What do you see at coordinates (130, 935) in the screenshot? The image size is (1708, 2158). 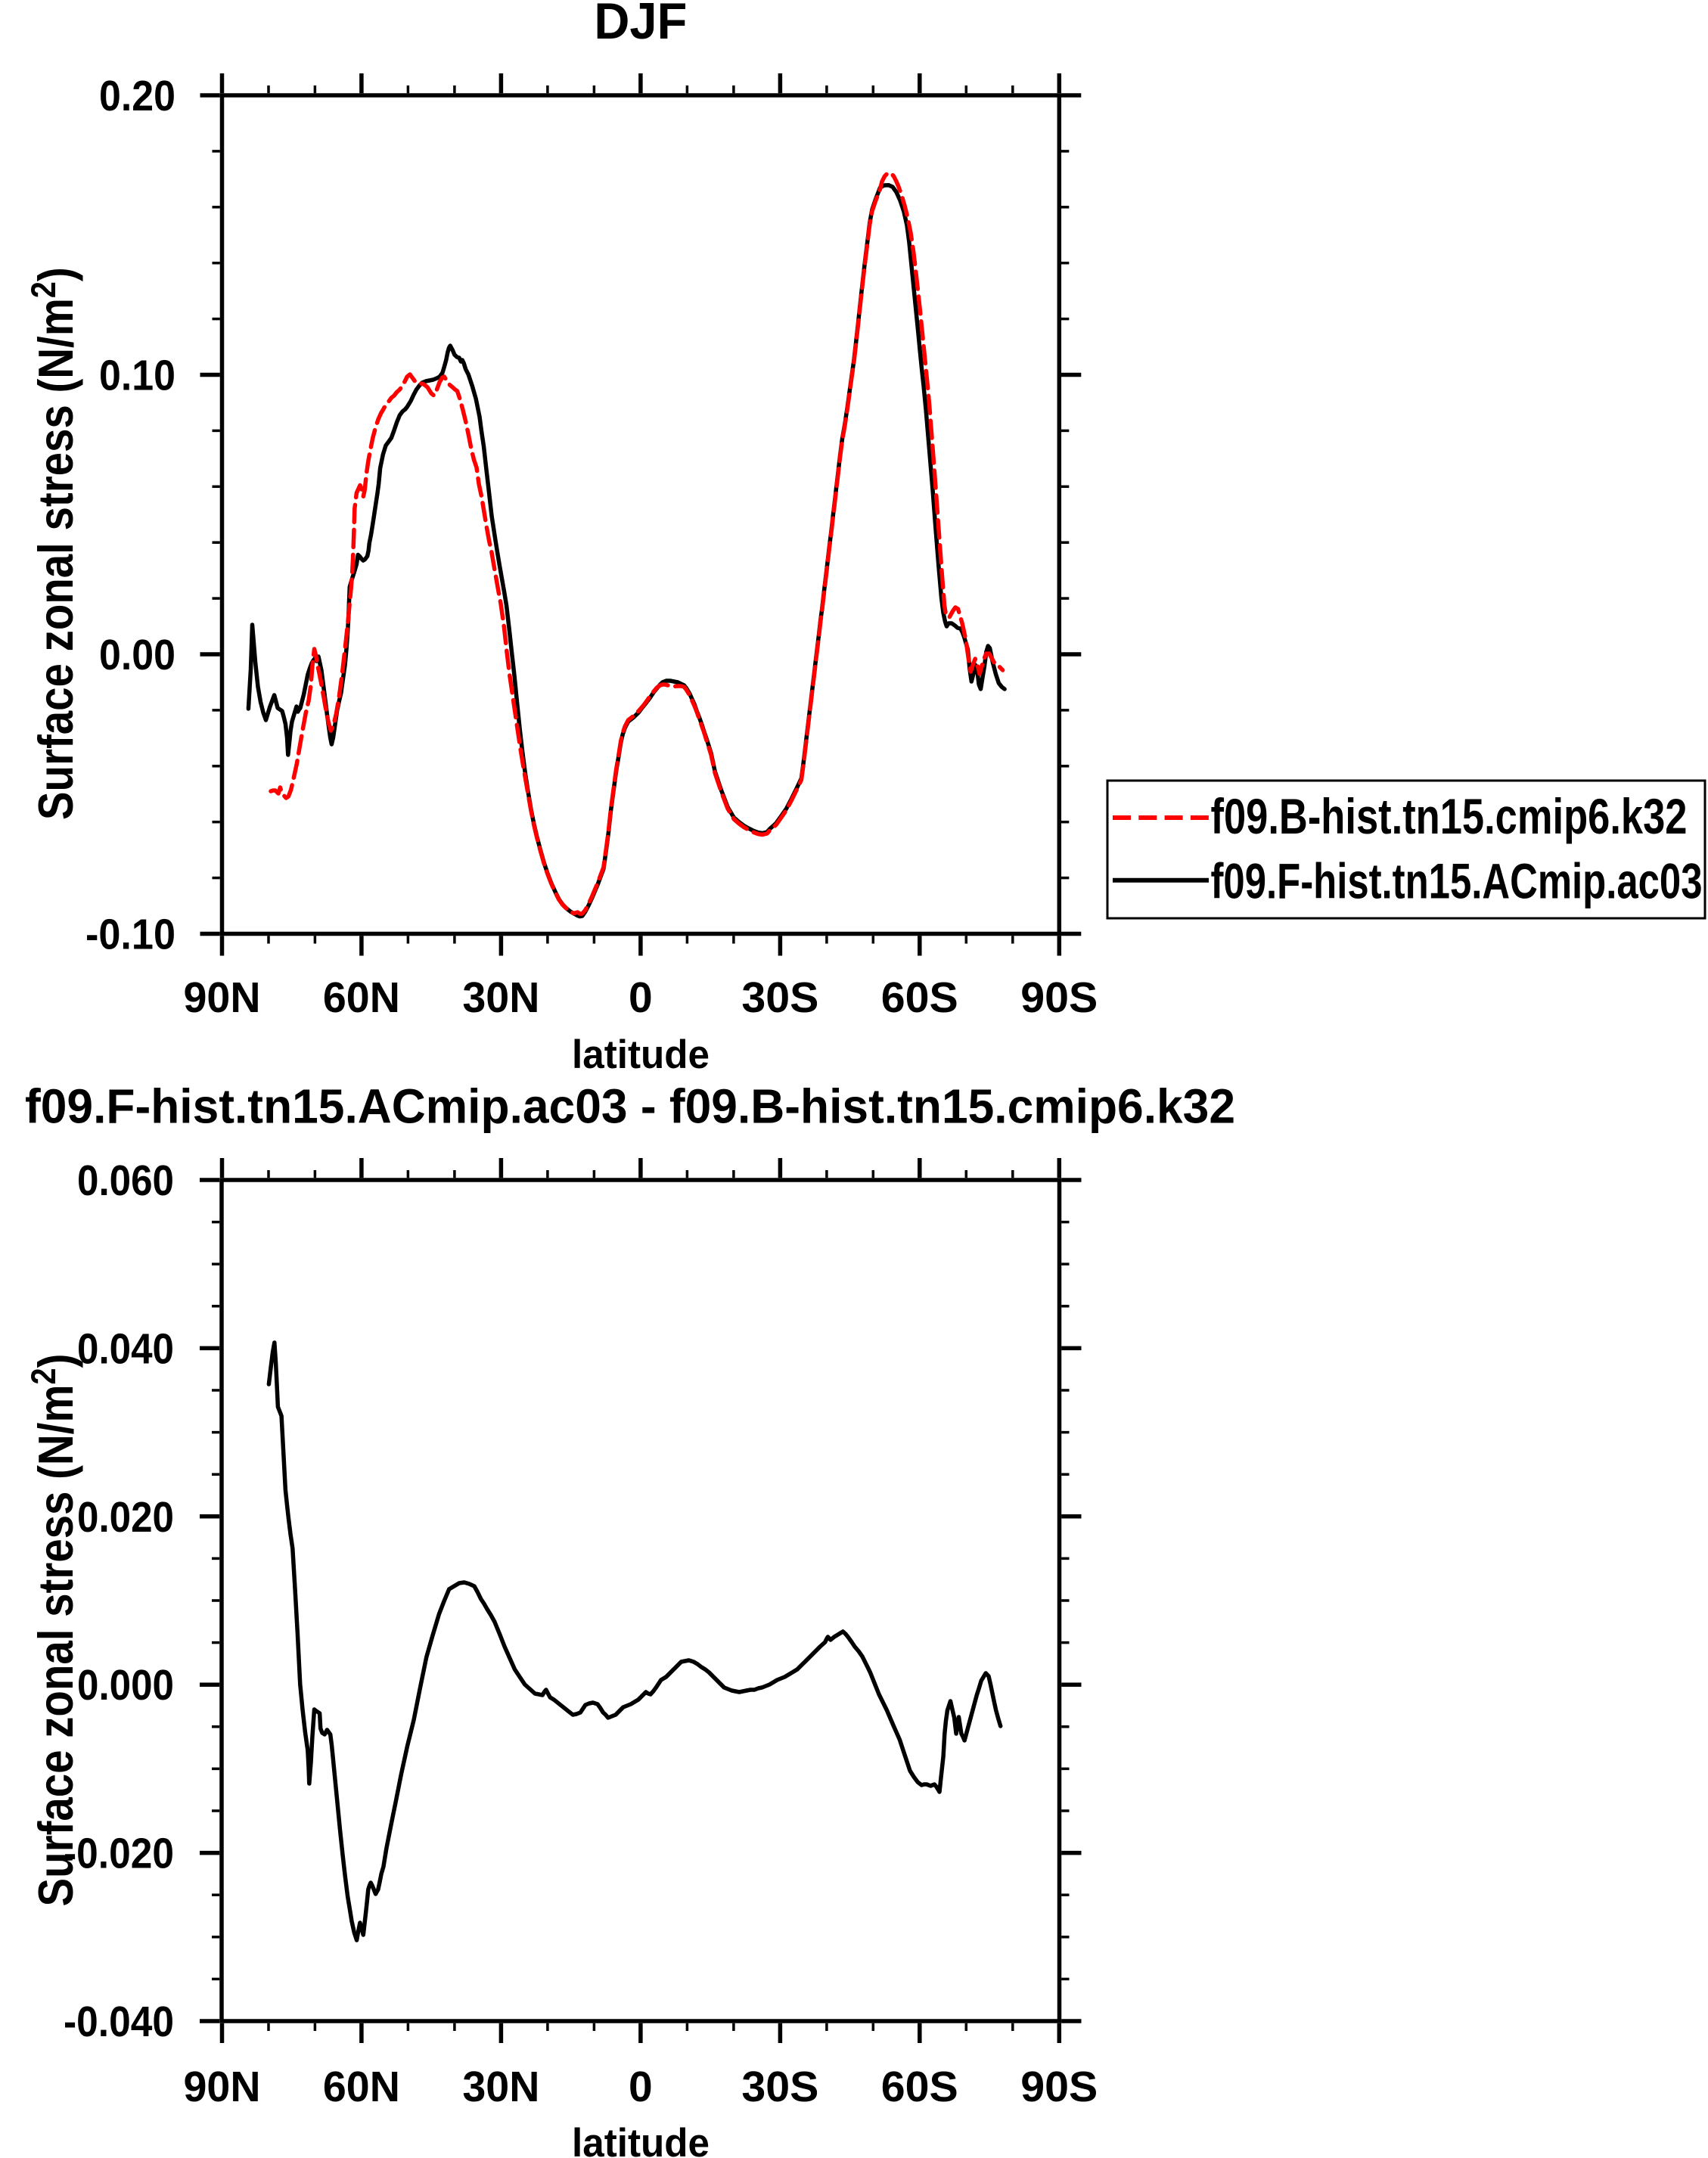 I see `svg-text: -0.10` at bounding box center [130, 935].